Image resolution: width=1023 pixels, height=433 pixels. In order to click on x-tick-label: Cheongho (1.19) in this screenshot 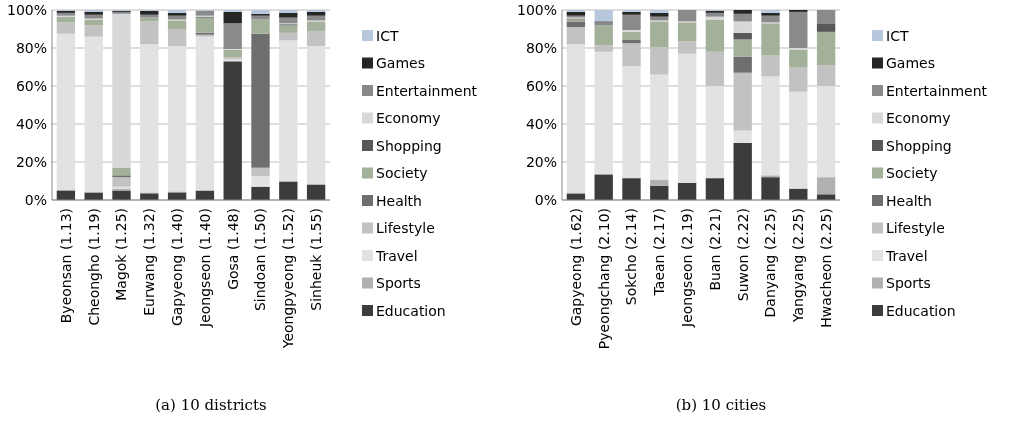, I will do `click(93, 267)`.